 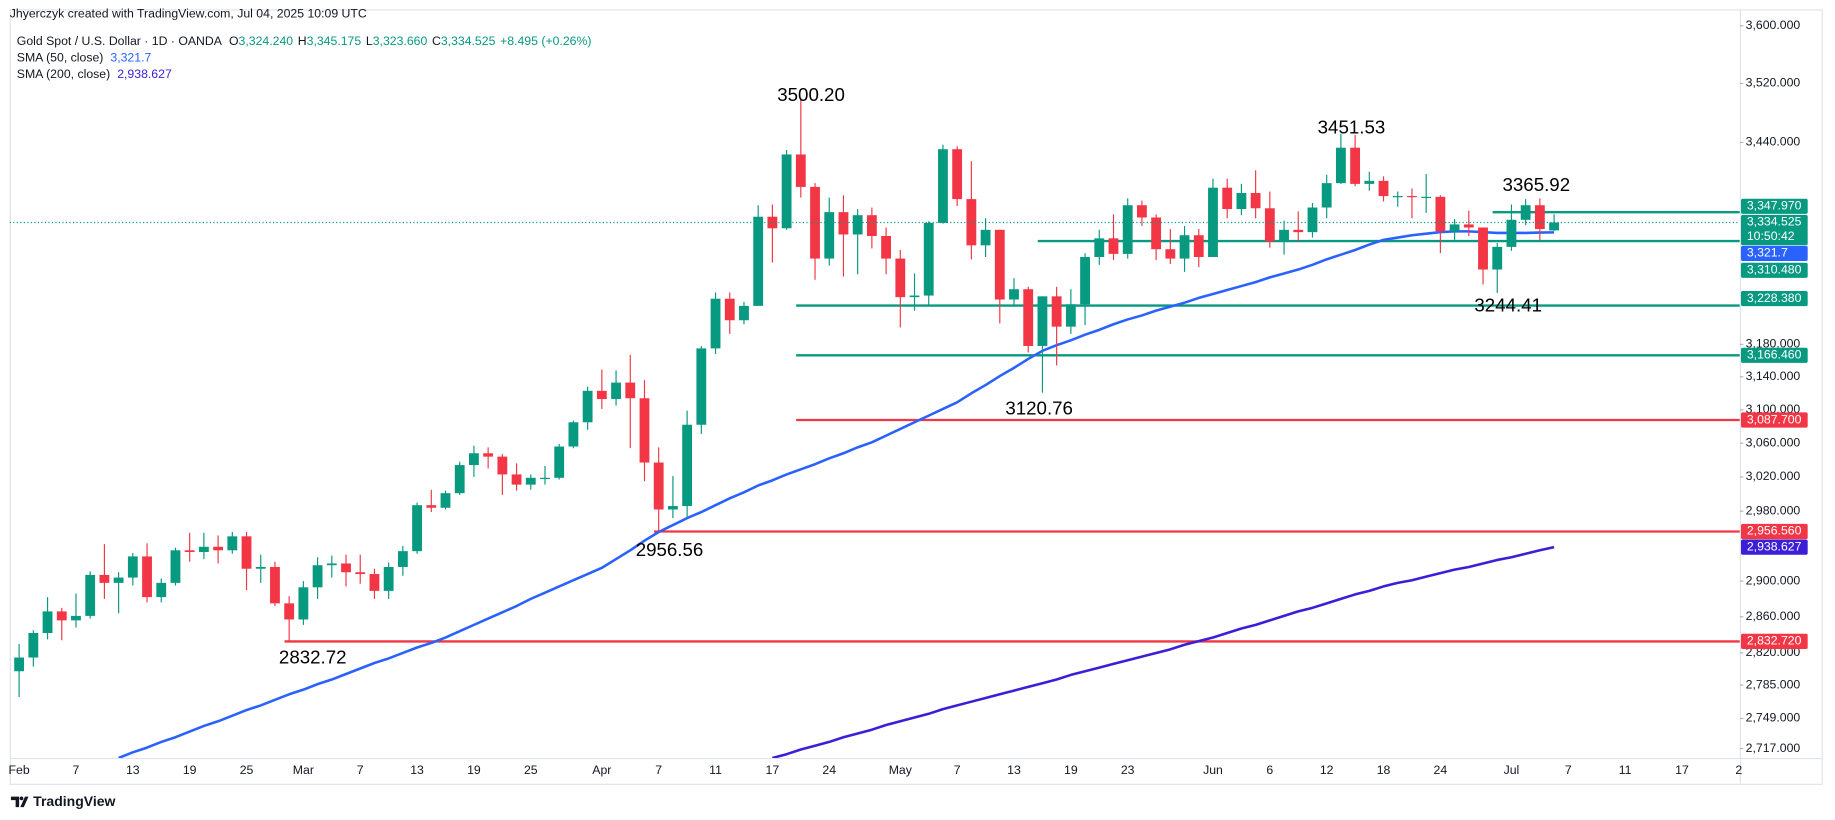 I want to click on price-label: 3,228.380, so click(x=1774, y=298).